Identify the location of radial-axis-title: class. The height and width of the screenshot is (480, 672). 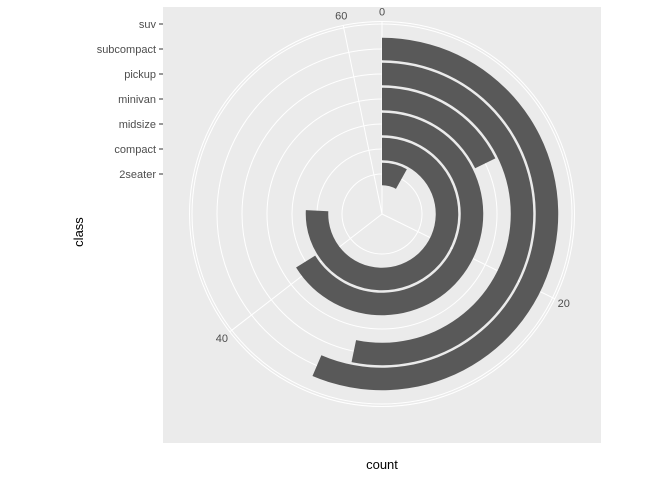
(78, 232).